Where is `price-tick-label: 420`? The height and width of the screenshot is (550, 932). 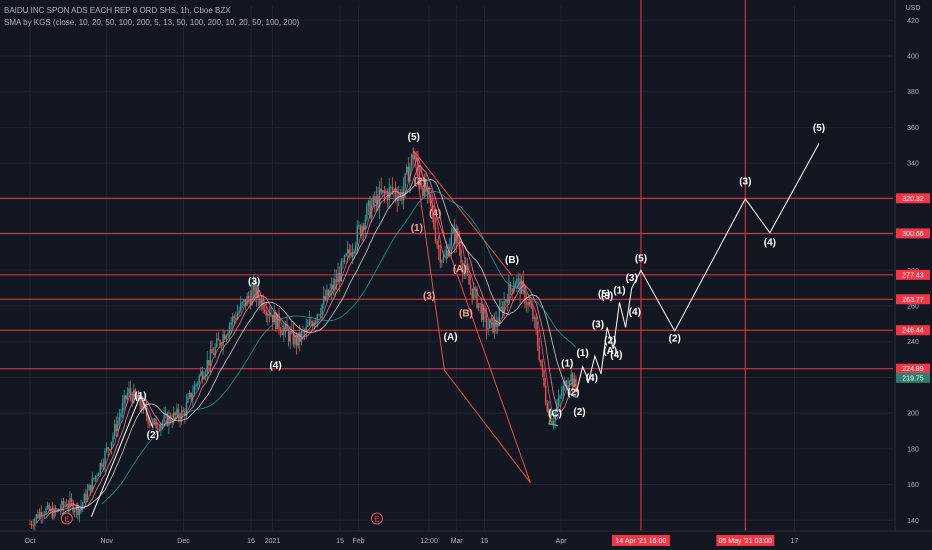
price-tick-label: 420 is located at coordinates (913, 21).